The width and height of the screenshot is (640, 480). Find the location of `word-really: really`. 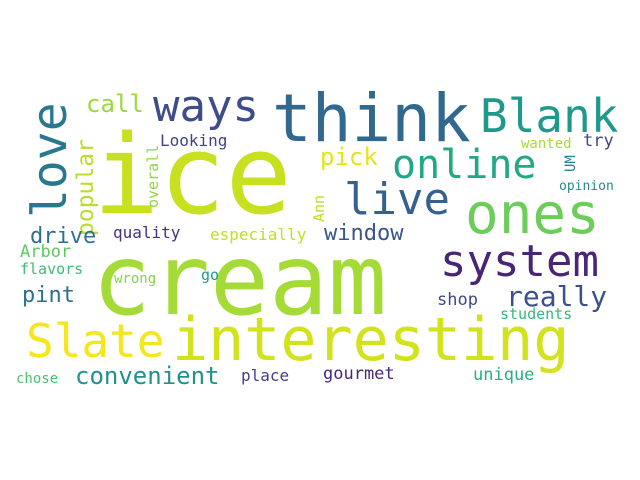

word-really: really is located at coordinates (557, 296).